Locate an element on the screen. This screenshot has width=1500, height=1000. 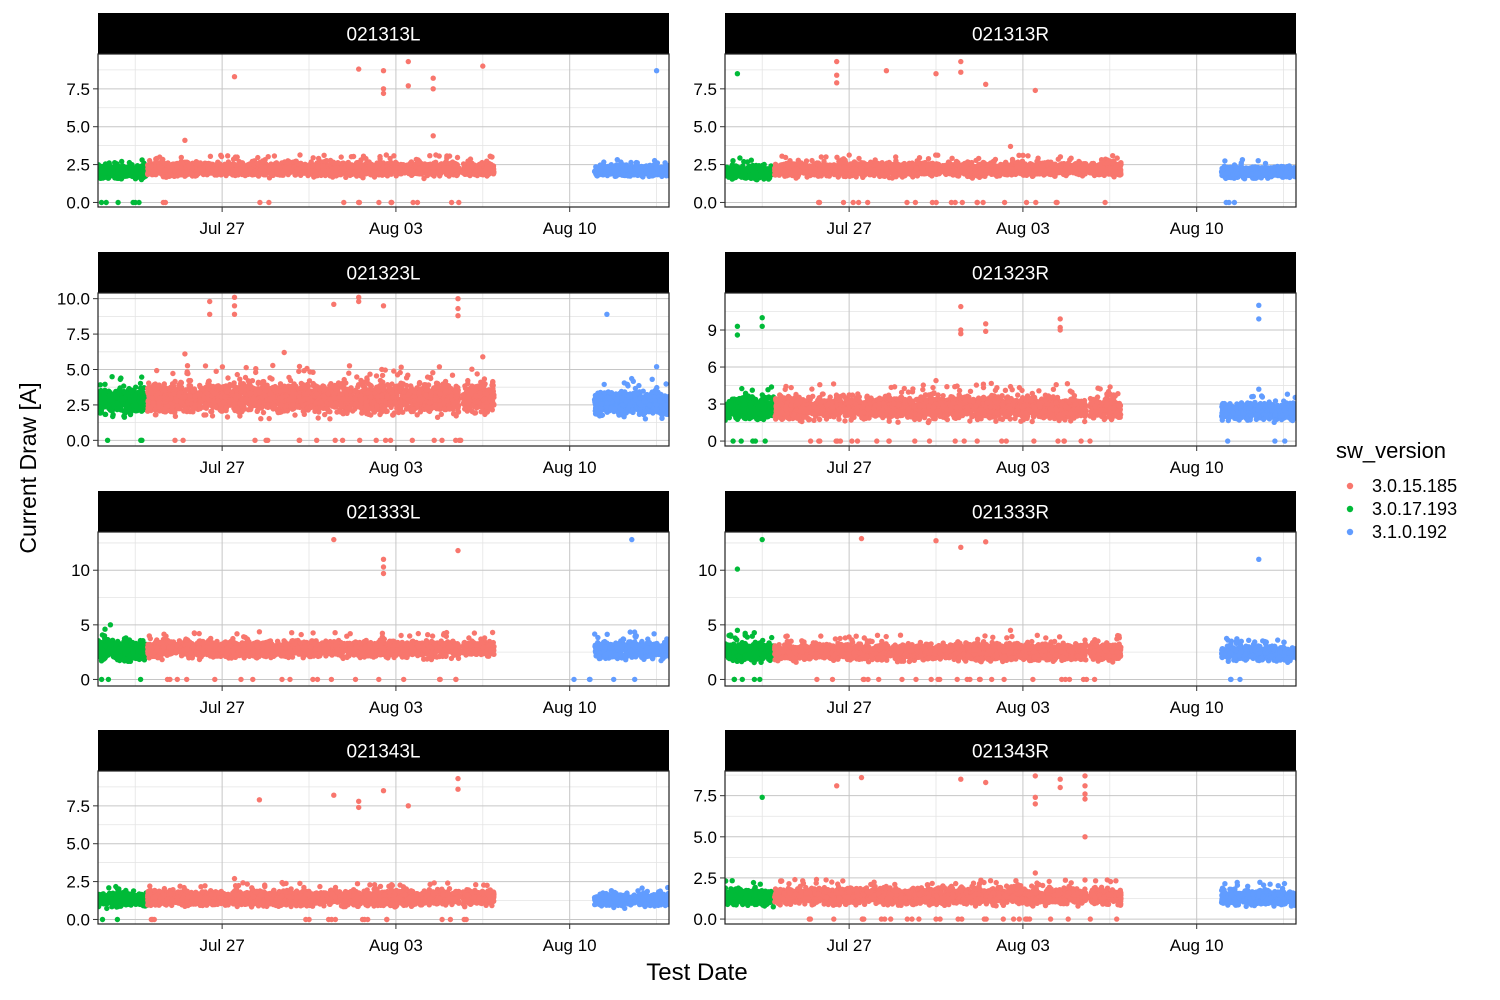
facet-strip-label: 021313L is located at coordinates (384, 35).